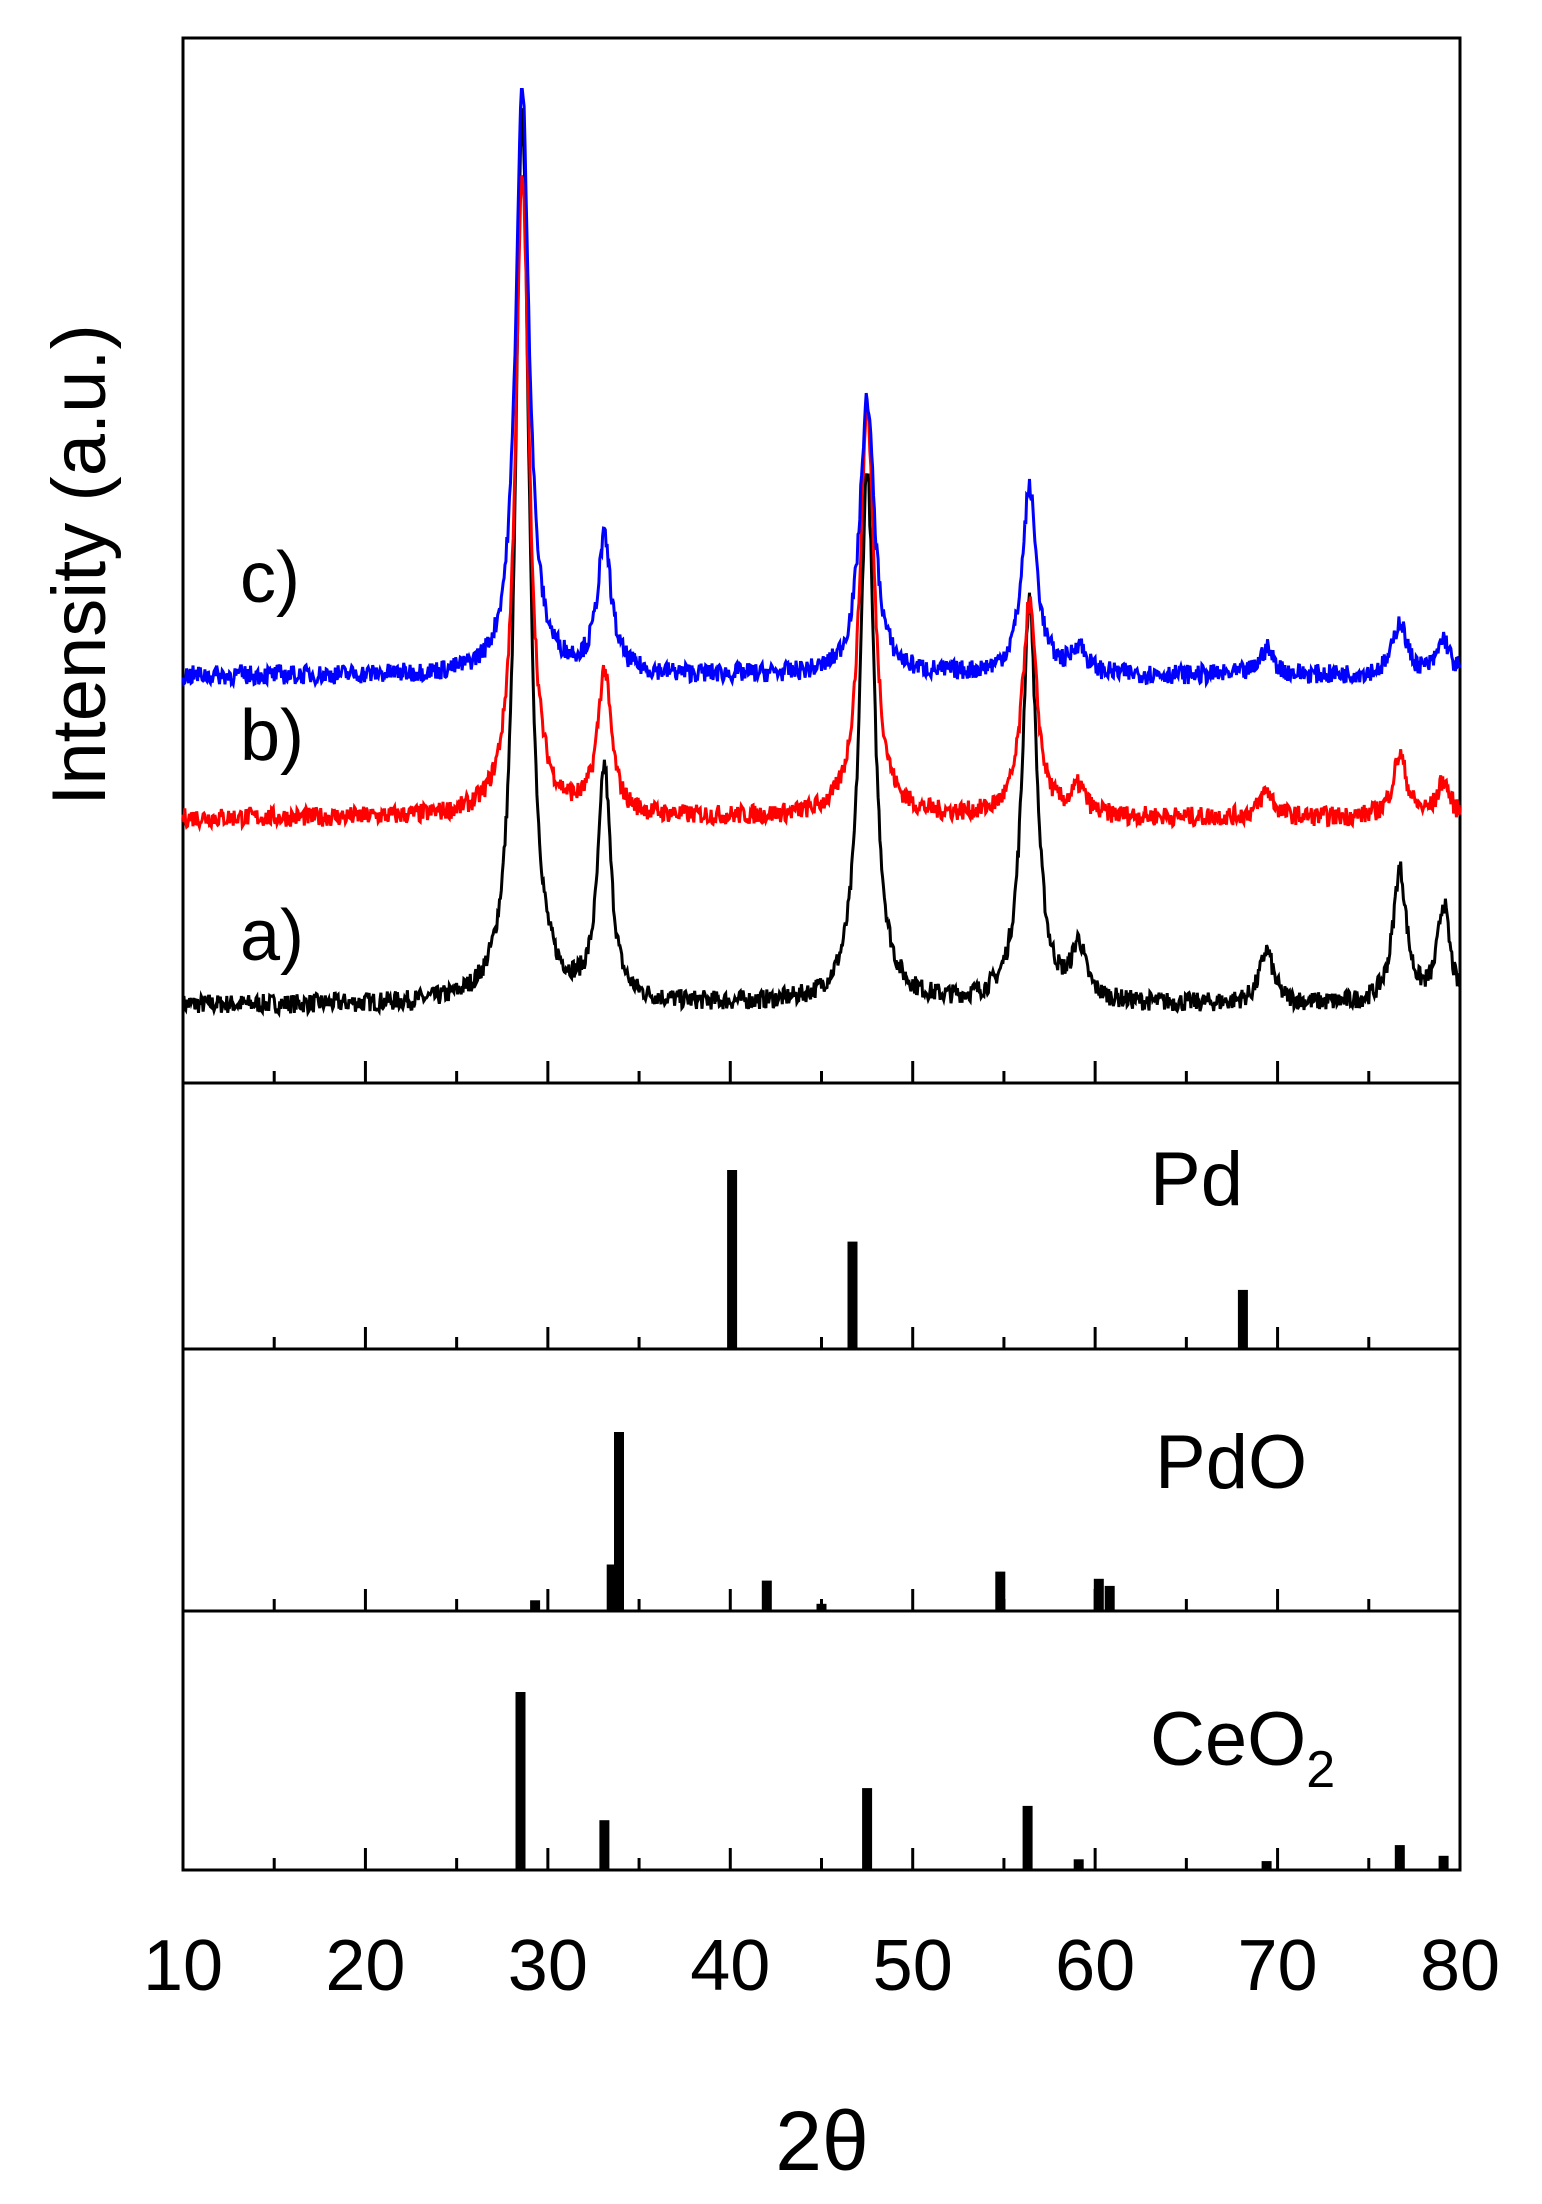 The height and width of the screenshot is (2204, 1542). Describe the element at coordinates (272, 736) in the screenshot. I see `series-label-b: b)` at that location.